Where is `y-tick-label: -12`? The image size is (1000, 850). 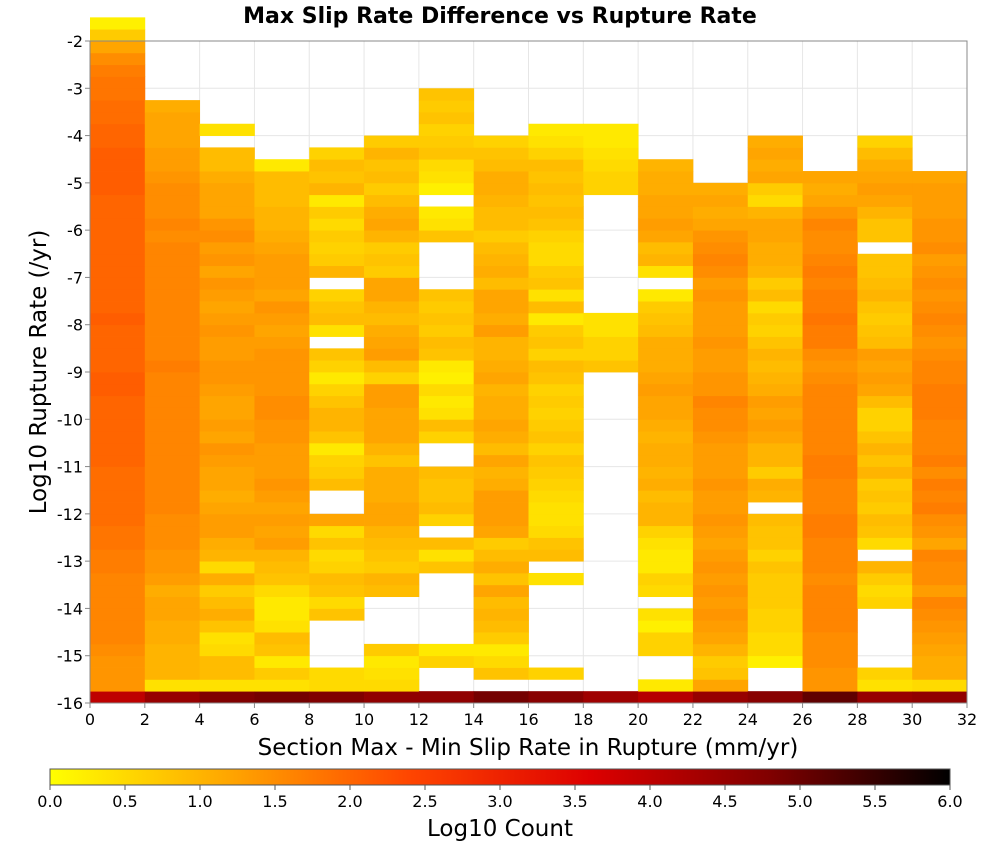 y-tick-label: -12 is located at coordinates (70, 514).